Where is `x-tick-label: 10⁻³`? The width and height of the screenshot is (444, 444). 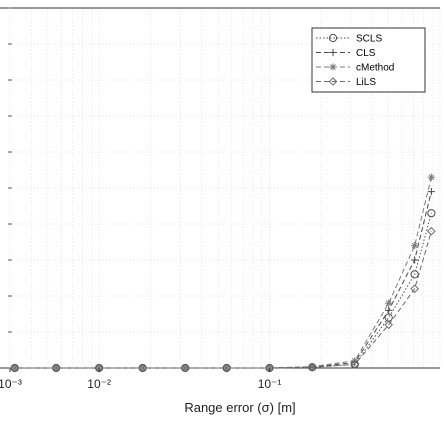 x-tick-label: 10⁻³ is located at coordinates (11, 384).